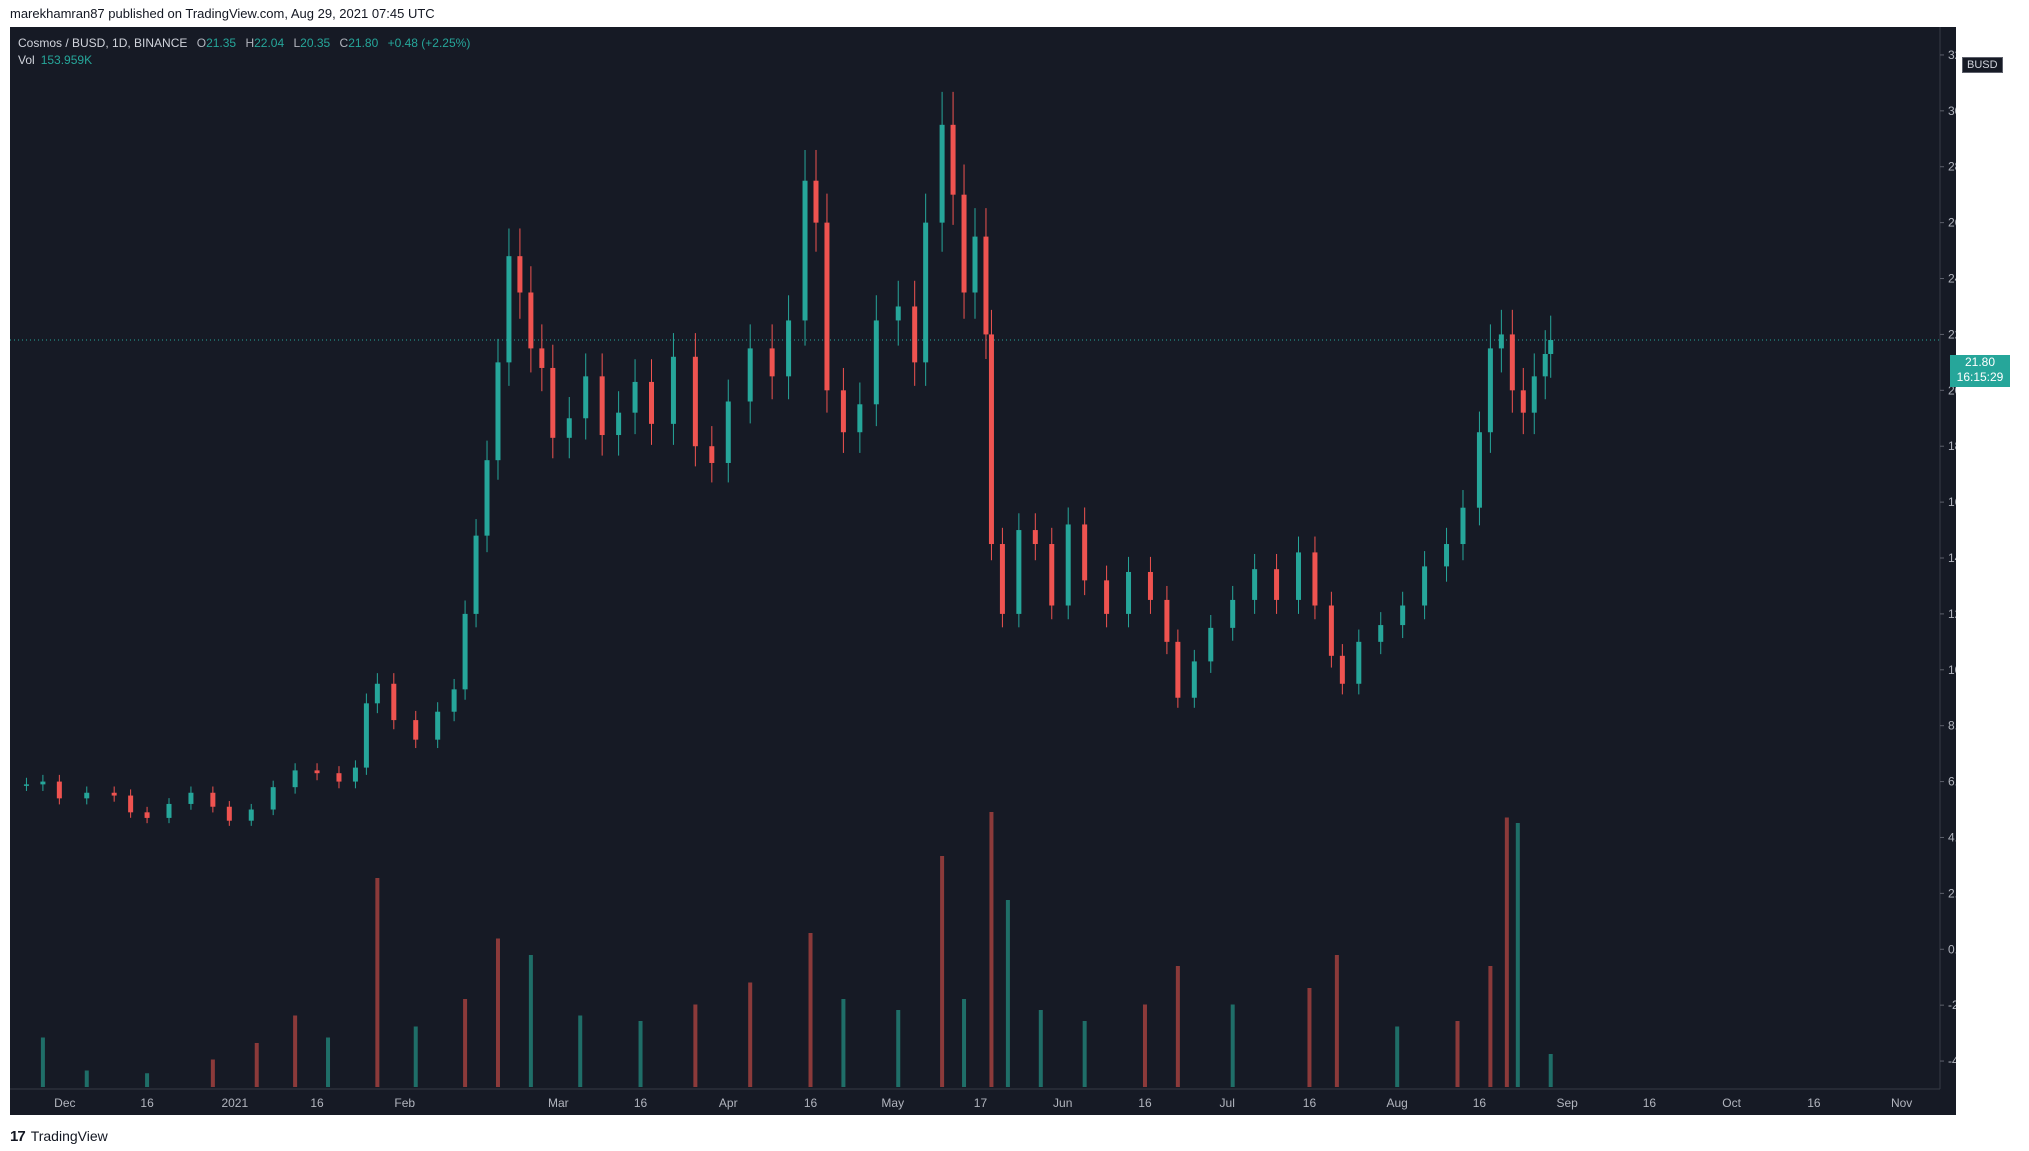 This screenshot has height=1151, width=2029. Describe the element at coordinates (269, 43) in the screenshot. I see `high-value: 22.04` at that location.